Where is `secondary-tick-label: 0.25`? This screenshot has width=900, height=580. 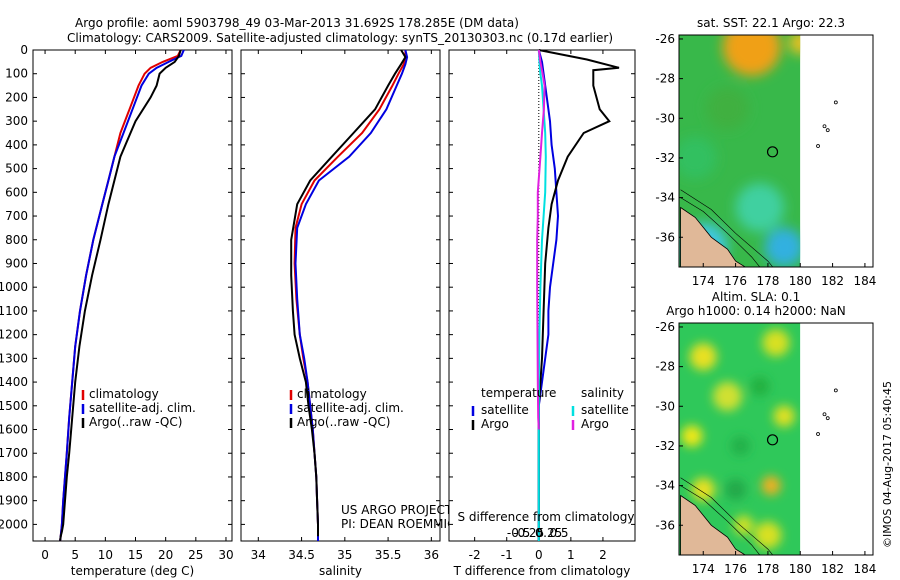
secondary-tick-label: 0.25 is located at coordinates (549, 533).